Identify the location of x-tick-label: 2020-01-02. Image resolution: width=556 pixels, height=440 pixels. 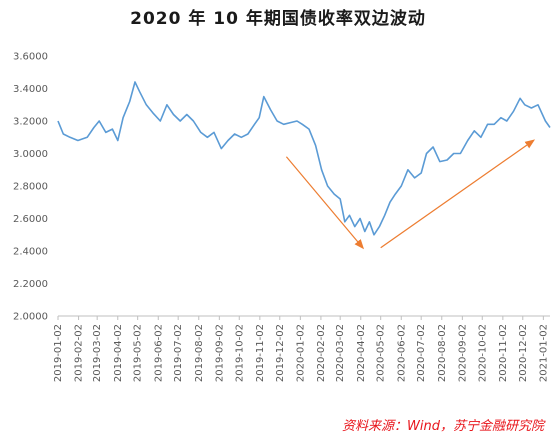
(300, 353).